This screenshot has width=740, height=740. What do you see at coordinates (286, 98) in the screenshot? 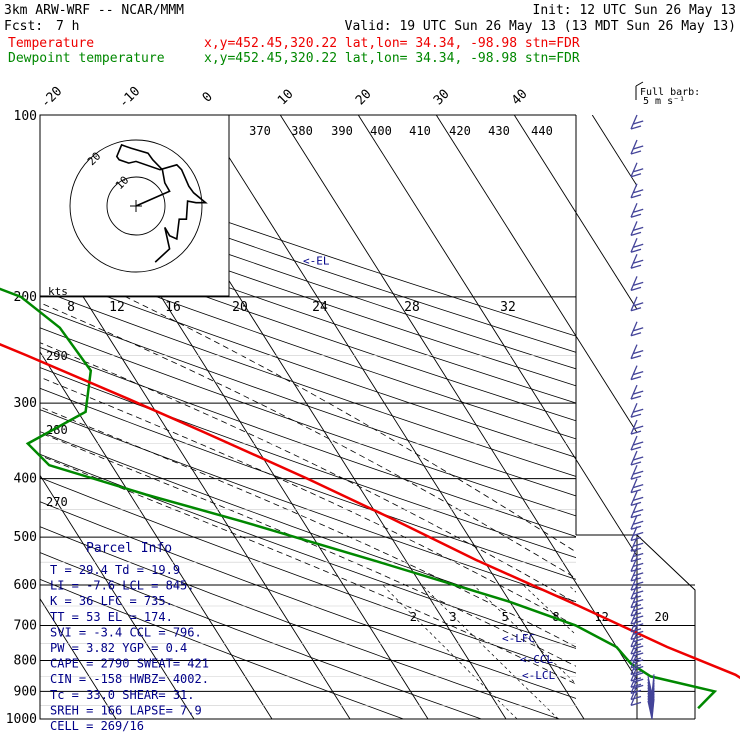
I see `isotherm-label: 10` at bounding box center [286, 98].